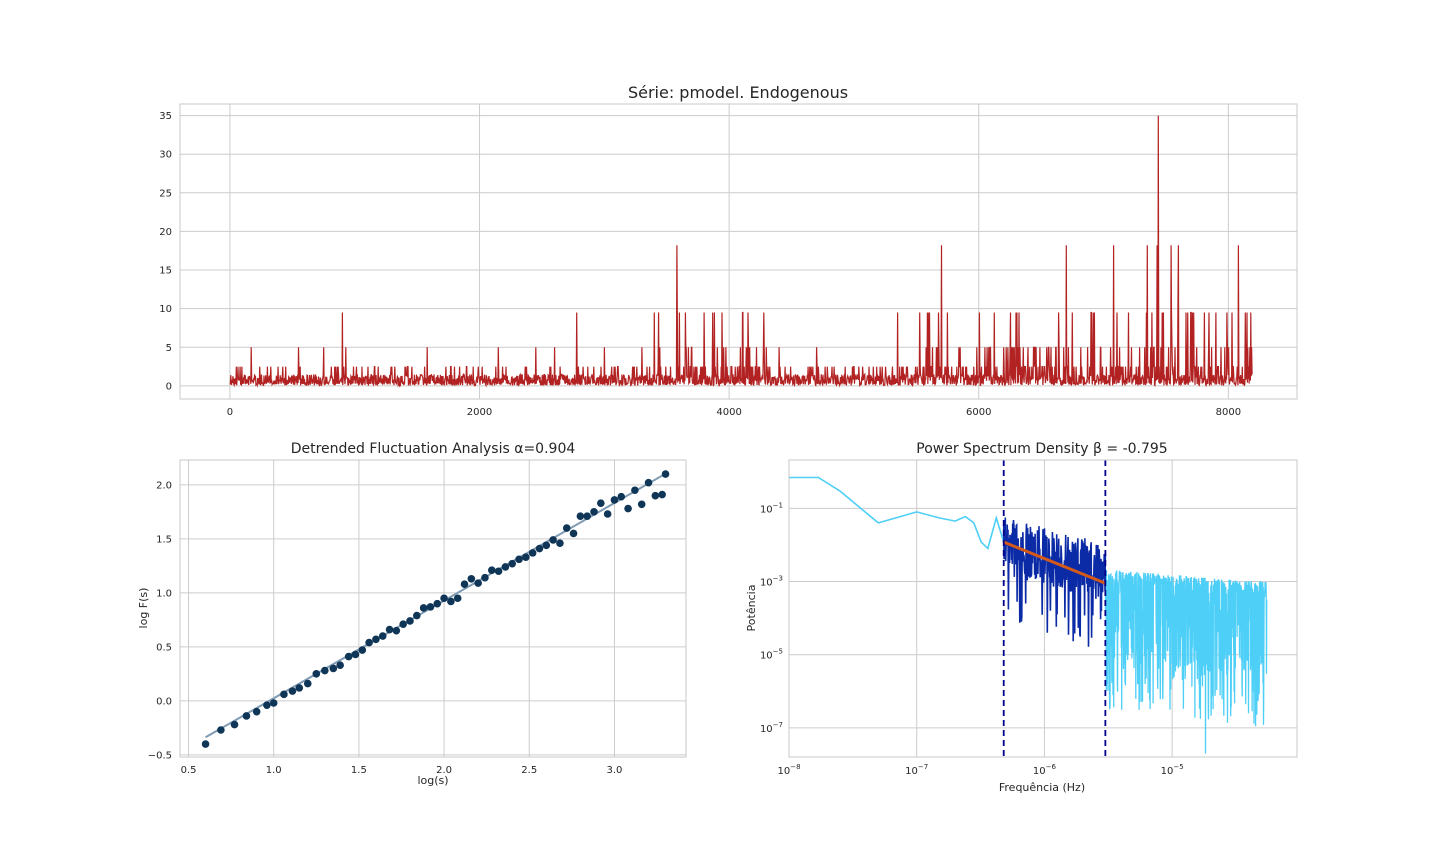 The height and width of the screenshot is (864, 1440). I want to click on dfa-xtick: 1.5, so click(359, 770).